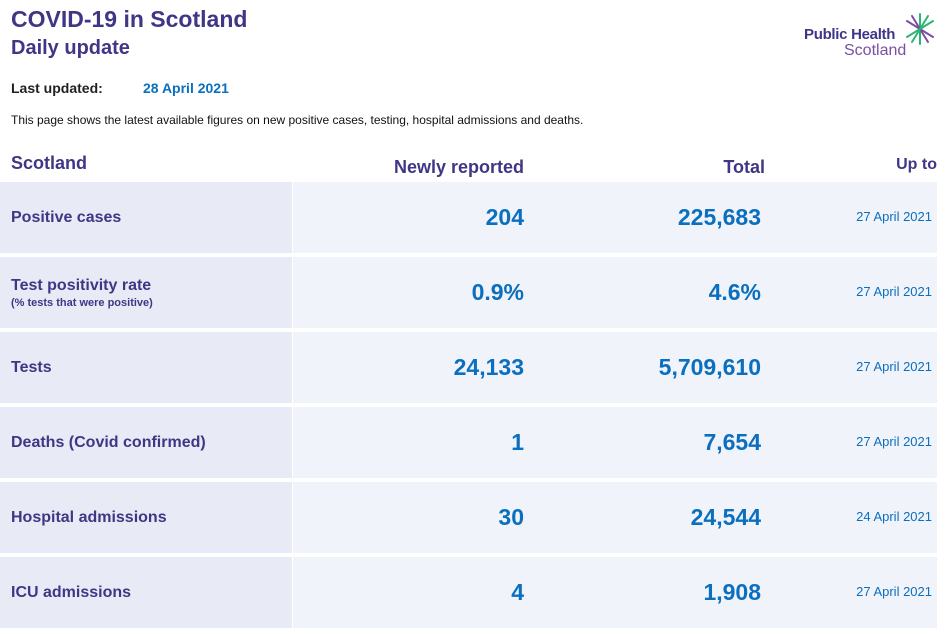 This screenshot has height=634, width=951. What do you see at coordinates (89, 517) in the screenshot?
I see `row-label: Hospital admissions` at bounding box center [89, 517].